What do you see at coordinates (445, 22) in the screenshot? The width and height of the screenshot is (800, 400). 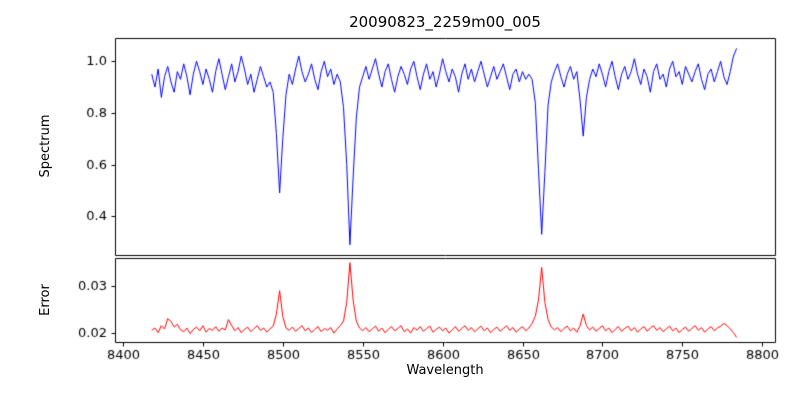 I see `chart-title: 20090823_2259m00_005` at bounding box center [445, 22].